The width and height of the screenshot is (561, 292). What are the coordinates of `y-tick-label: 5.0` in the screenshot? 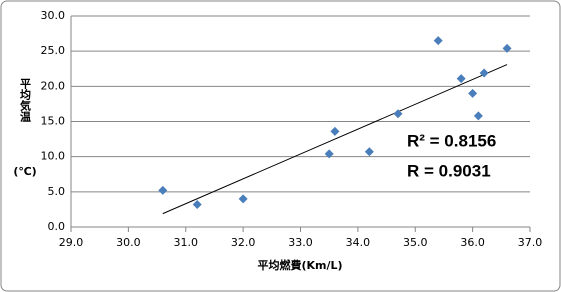 It's located at (57, 191).